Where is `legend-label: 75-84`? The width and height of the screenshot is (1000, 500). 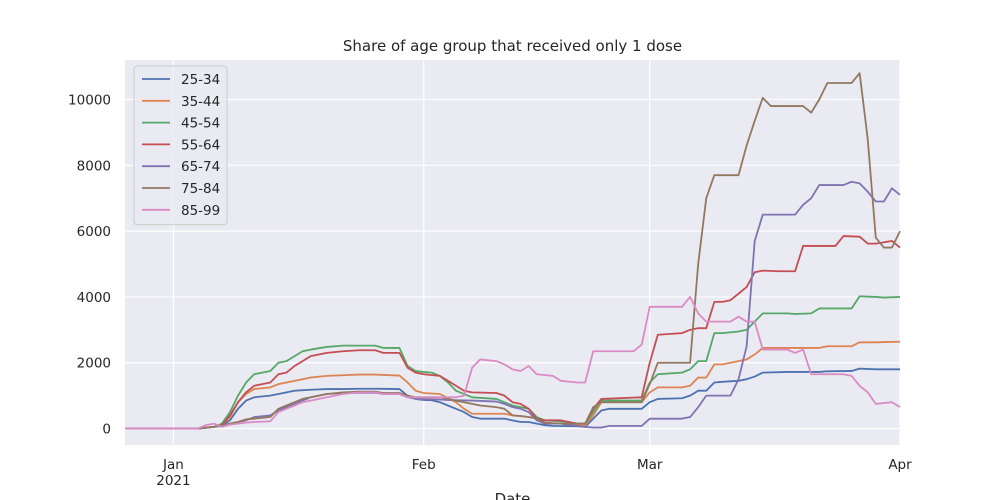 legend-label: 75-84 is located at coordinates (200, 189).